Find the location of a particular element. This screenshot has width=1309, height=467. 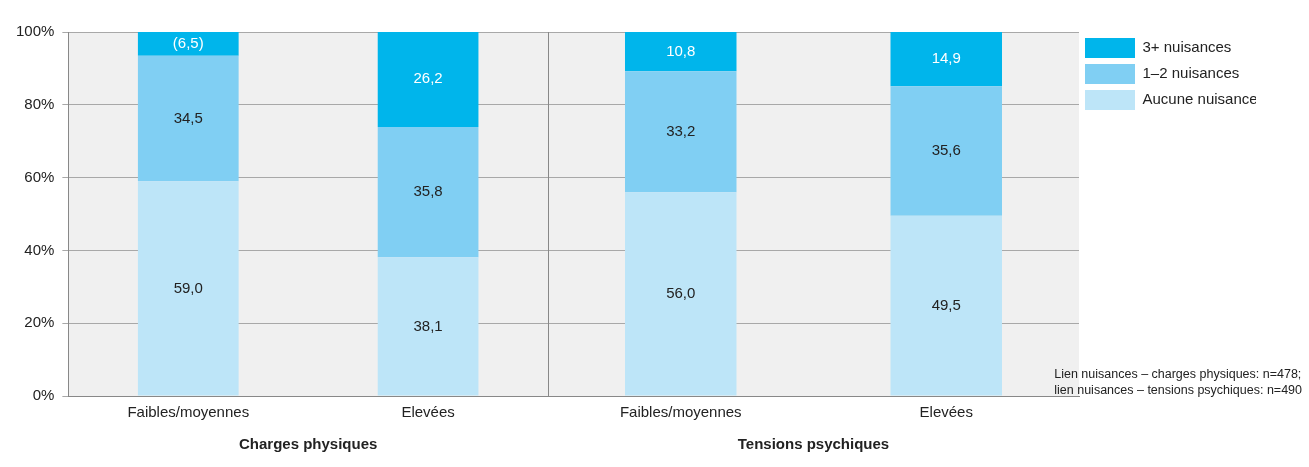

legend-label: 1–2 nuisances is located at coordinates (1191, 73).